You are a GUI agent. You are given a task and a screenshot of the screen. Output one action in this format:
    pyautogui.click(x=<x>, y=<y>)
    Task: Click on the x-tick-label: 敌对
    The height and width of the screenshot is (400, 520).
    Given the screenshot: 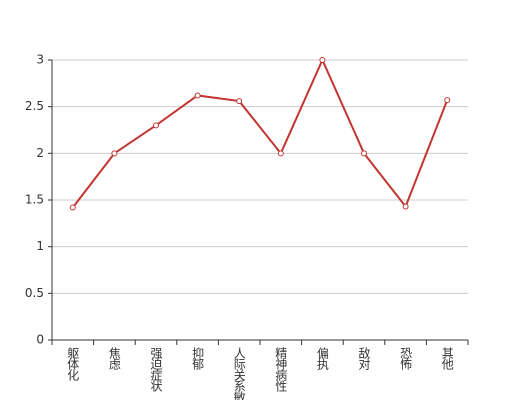 What is the action you would take?
    pyautogui.click(x=364, y=358)
    